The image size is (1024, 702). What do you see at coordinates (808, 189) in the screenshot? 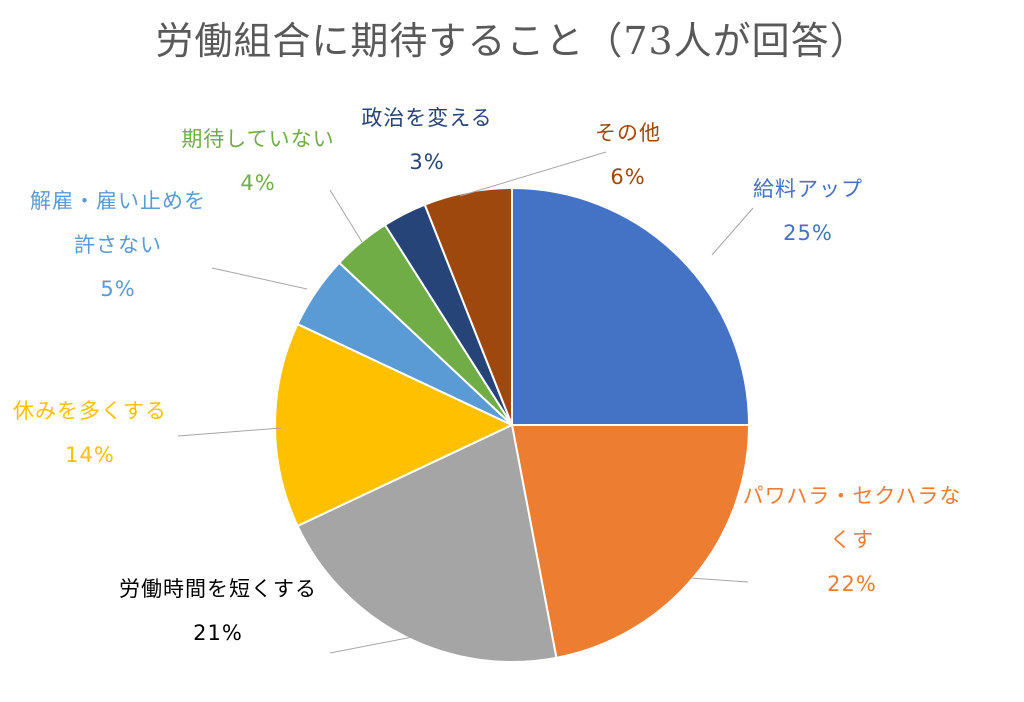
I see `slice-name-label: 給料アップ` at bounding box center [808, 189].